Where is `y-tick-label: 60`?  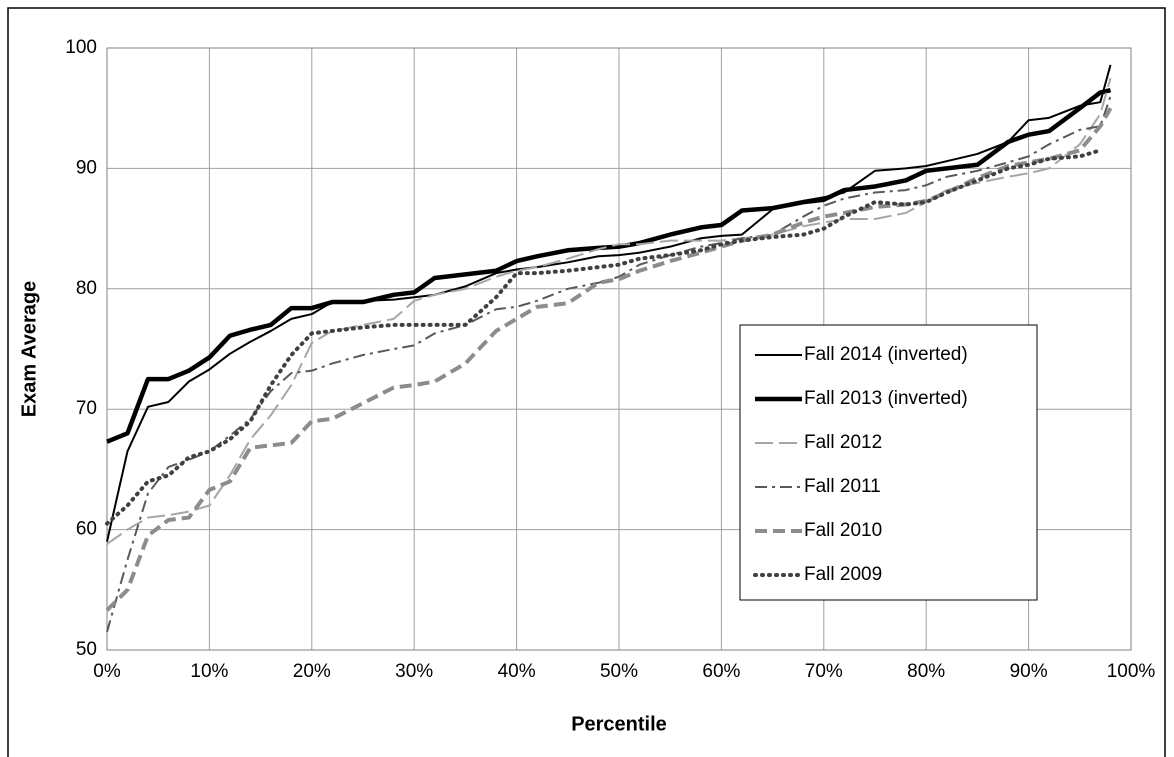 y-tick-label: 60 is located at coordinates (86, 529).